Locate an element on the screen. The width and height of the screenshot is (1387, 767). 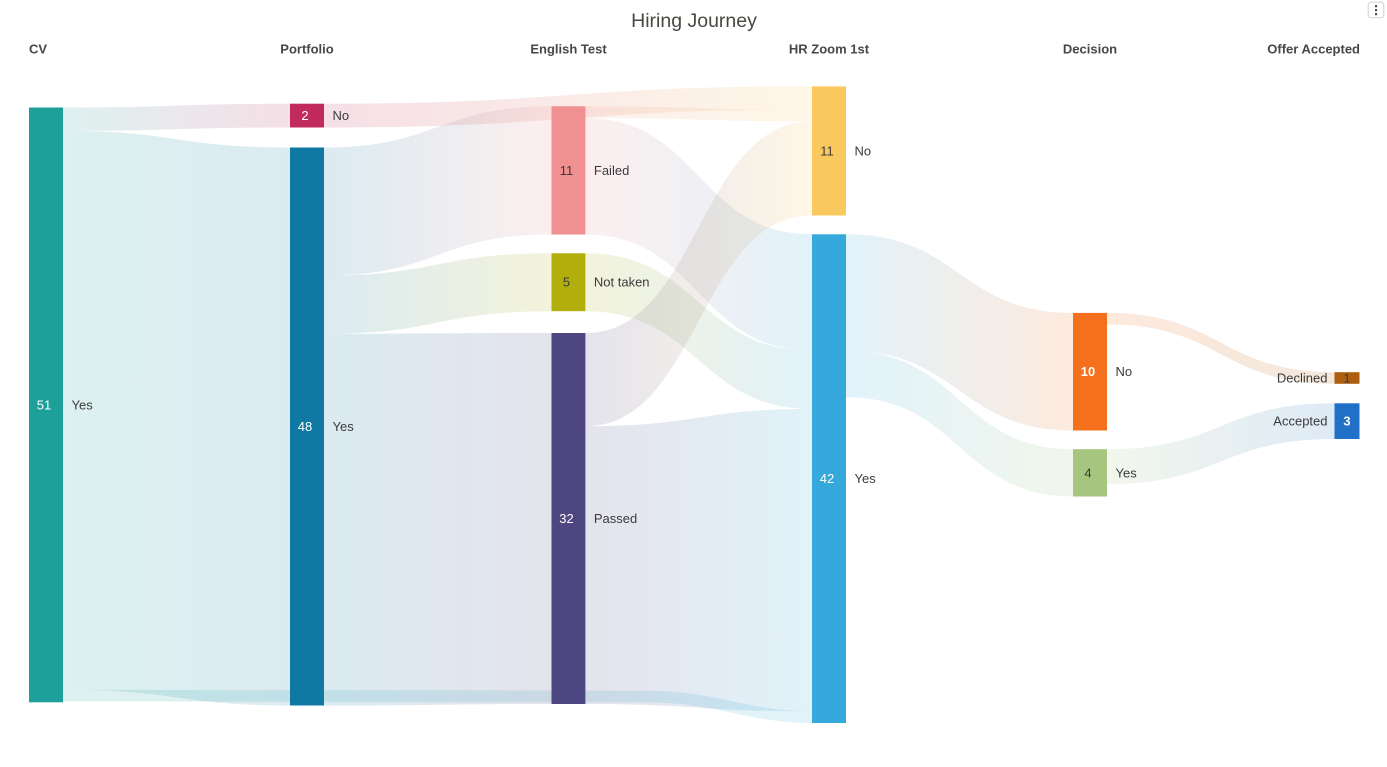
svg-text: 5 is located at coordinates (566, 282).